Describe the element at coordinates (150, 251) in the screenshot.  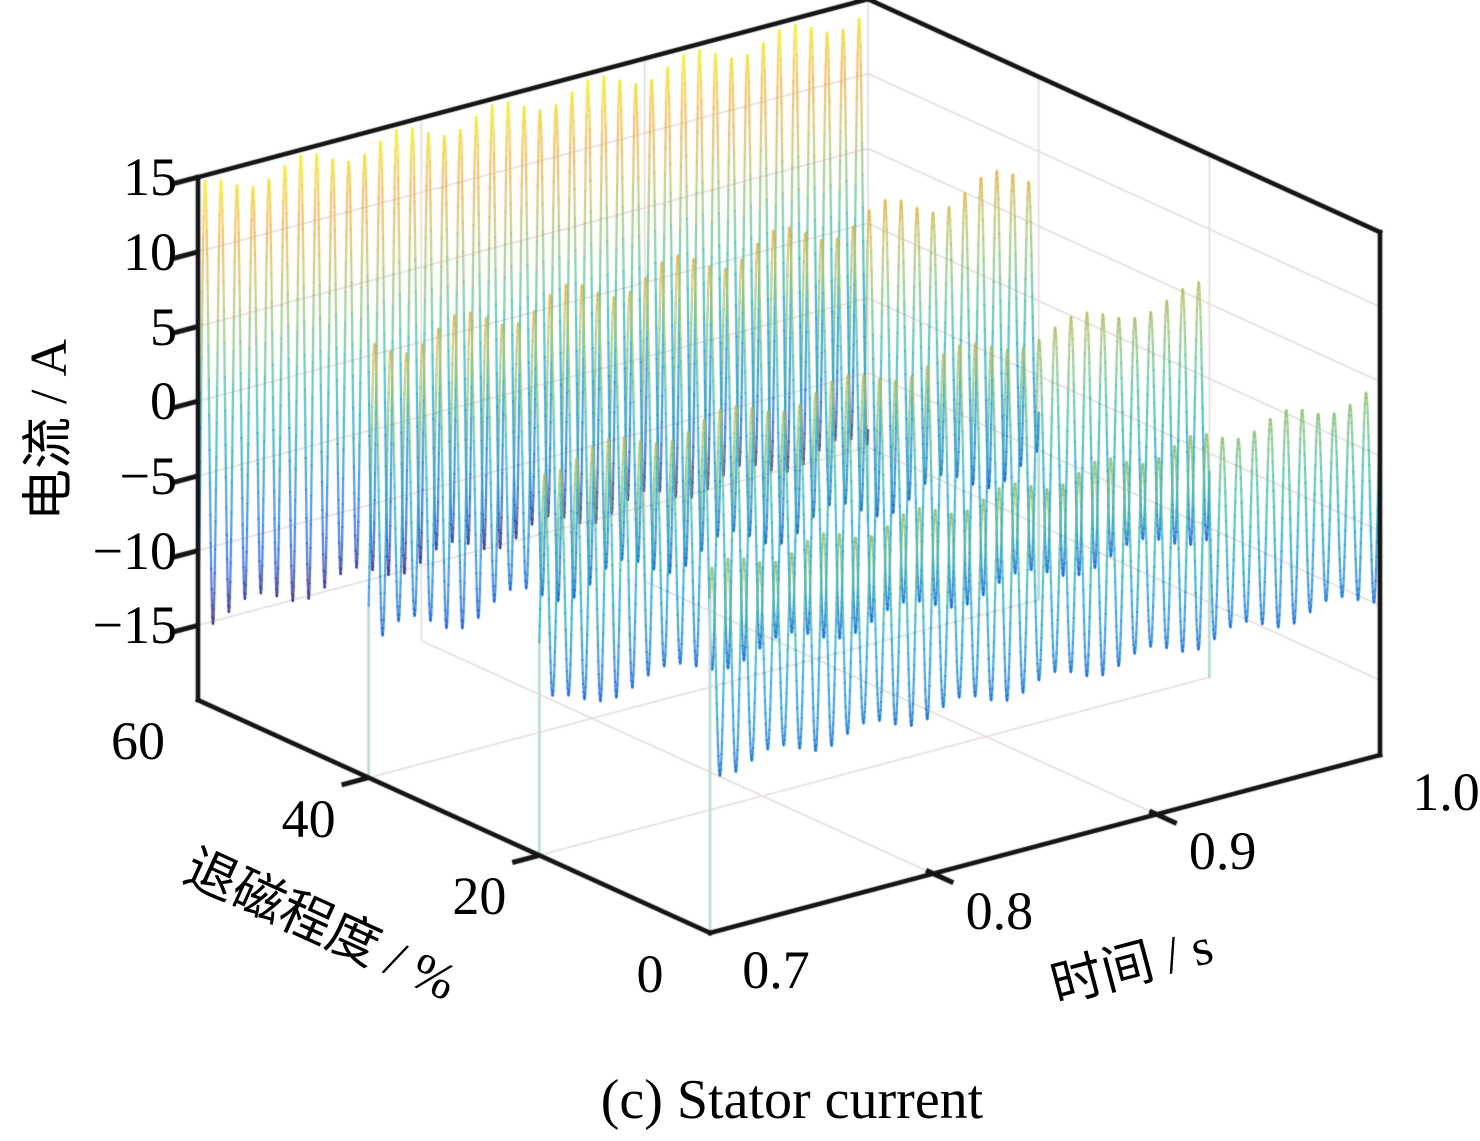
I see `z-tick-label: 10` at that location.